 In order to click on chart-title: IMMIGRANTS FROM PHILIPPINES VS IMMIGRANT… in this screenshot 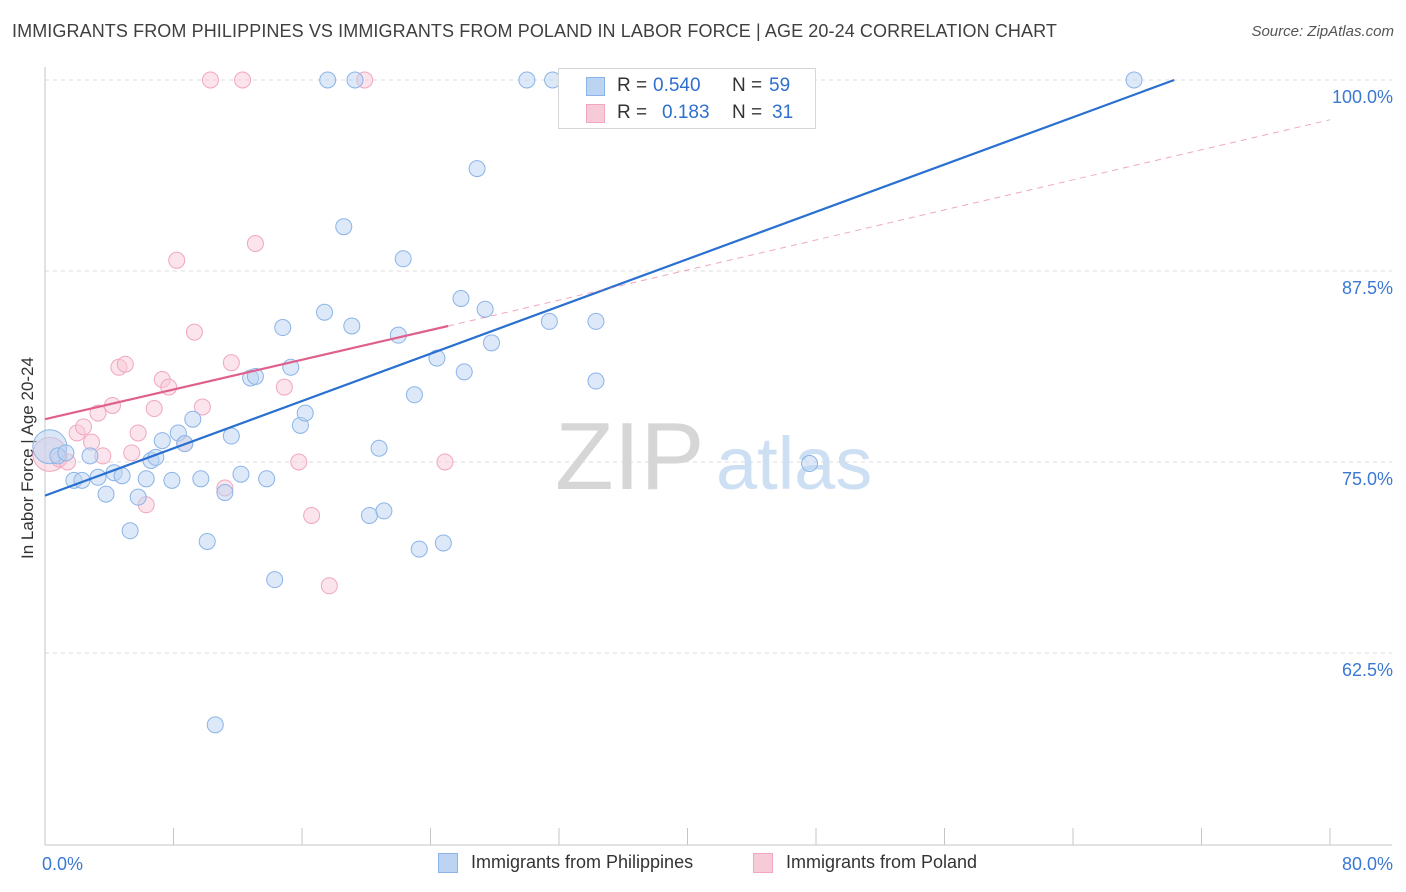, I will do `click(534, 31)`.